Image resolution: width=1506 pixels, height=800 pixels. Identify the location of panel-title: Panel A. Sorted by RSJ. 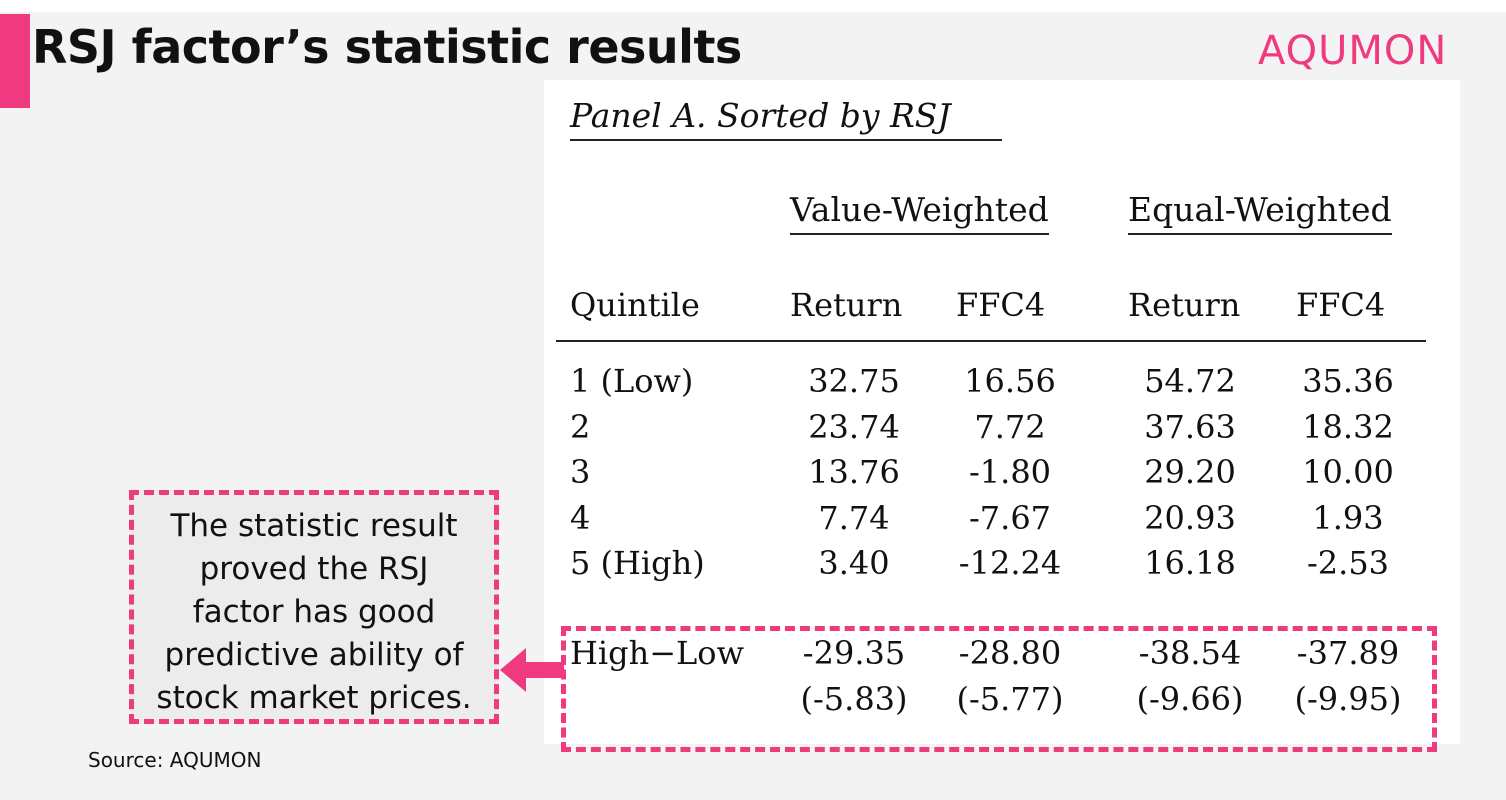
(786, 118).